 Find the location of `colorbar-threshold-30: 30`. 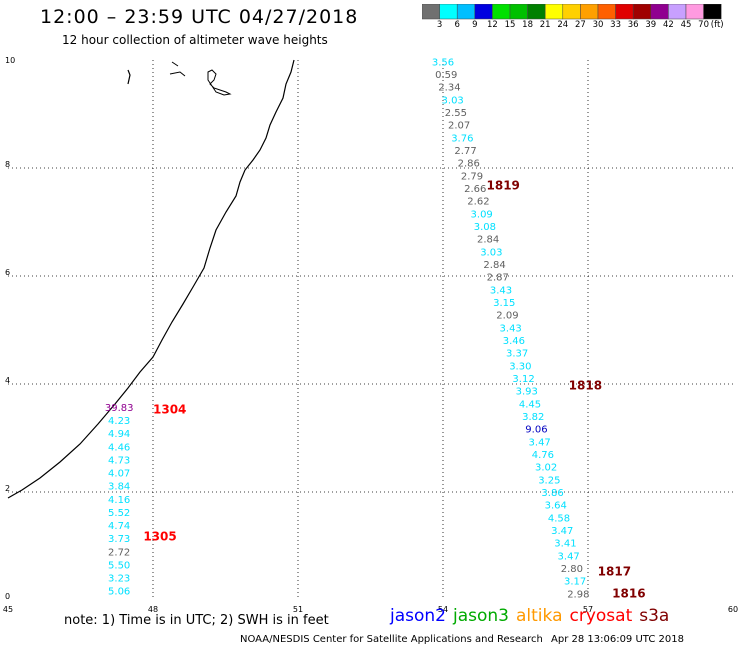

colorbar-threshold-30: 30 is located at coordinates (598, 25).